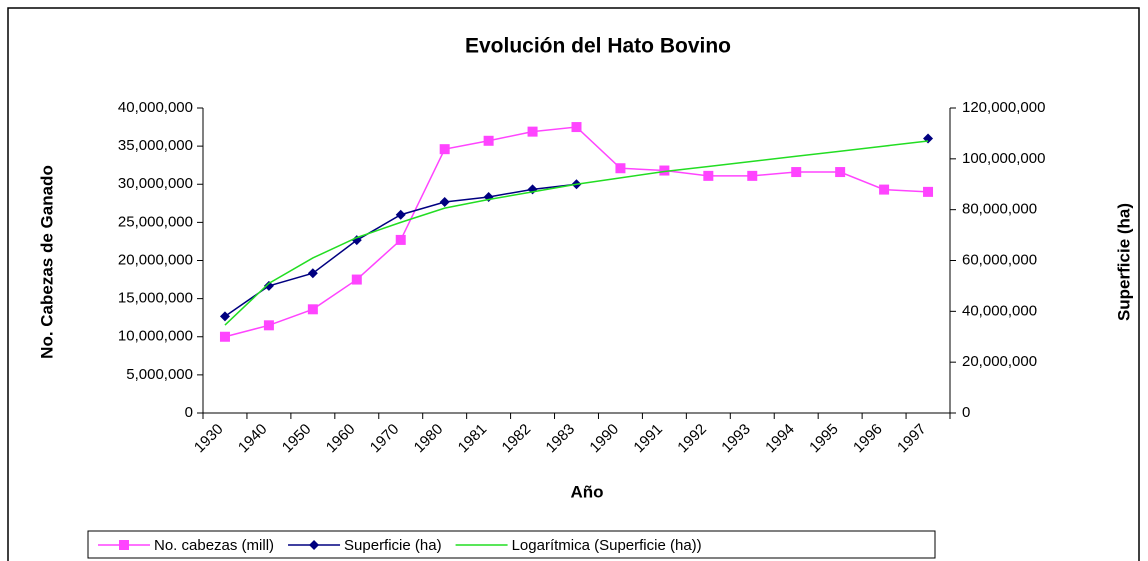  I want to click on y-tick-label: 10,000,000, so click(155, 336).